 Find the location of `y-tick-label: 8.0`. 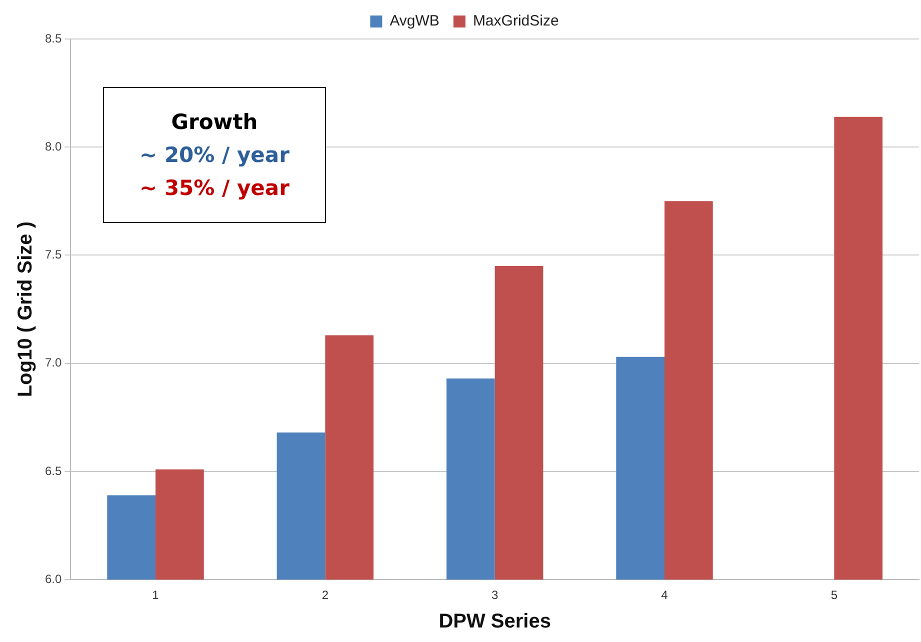

y-tick-label: 8.0 is located at coordinates (53, 146).